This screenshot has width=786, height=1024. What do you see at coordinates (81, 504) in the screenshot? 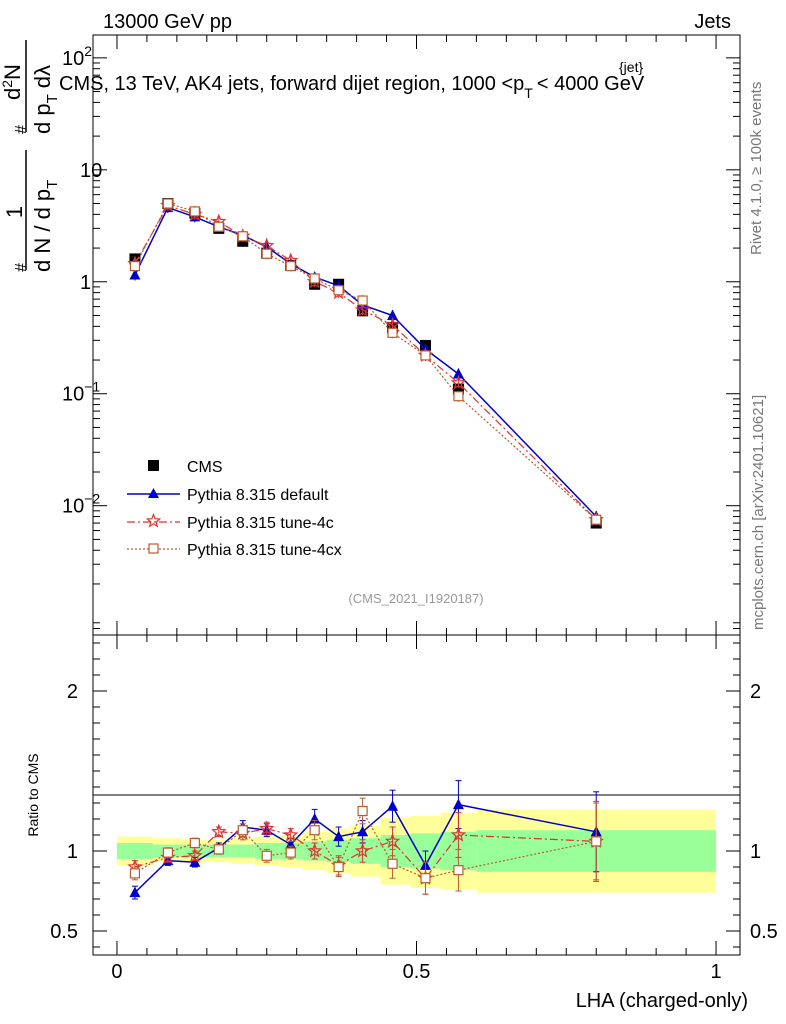
I see `main-ytick-label-0: 10⁻²` at bounding box center [81, 504].